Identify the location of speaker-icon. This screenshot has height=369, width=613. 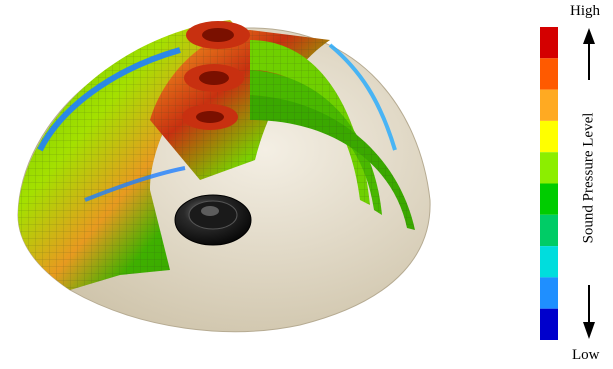
(213, 220).